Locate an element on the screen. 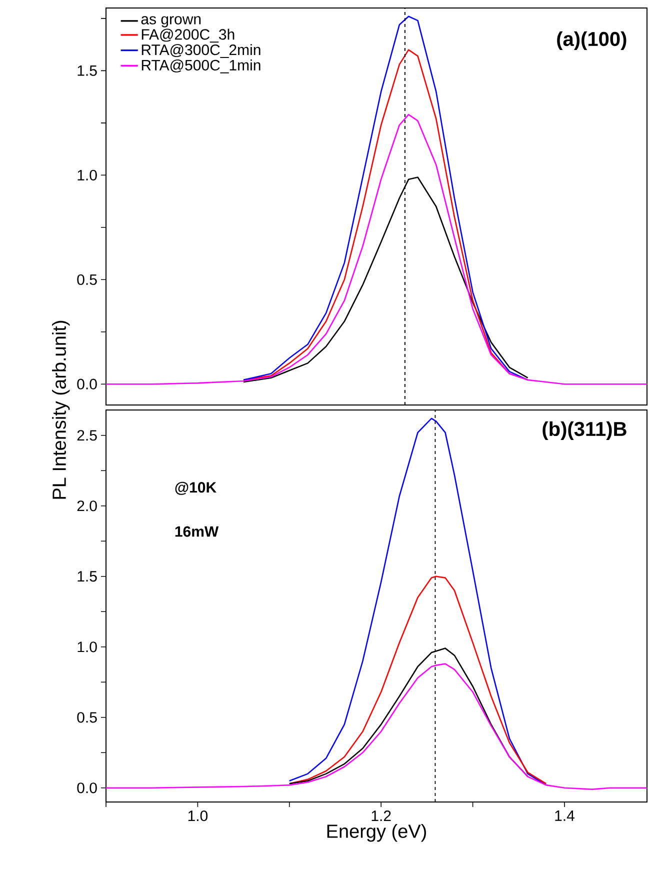  x-tick-label: 1.0 is located at coordinates (198, 816).